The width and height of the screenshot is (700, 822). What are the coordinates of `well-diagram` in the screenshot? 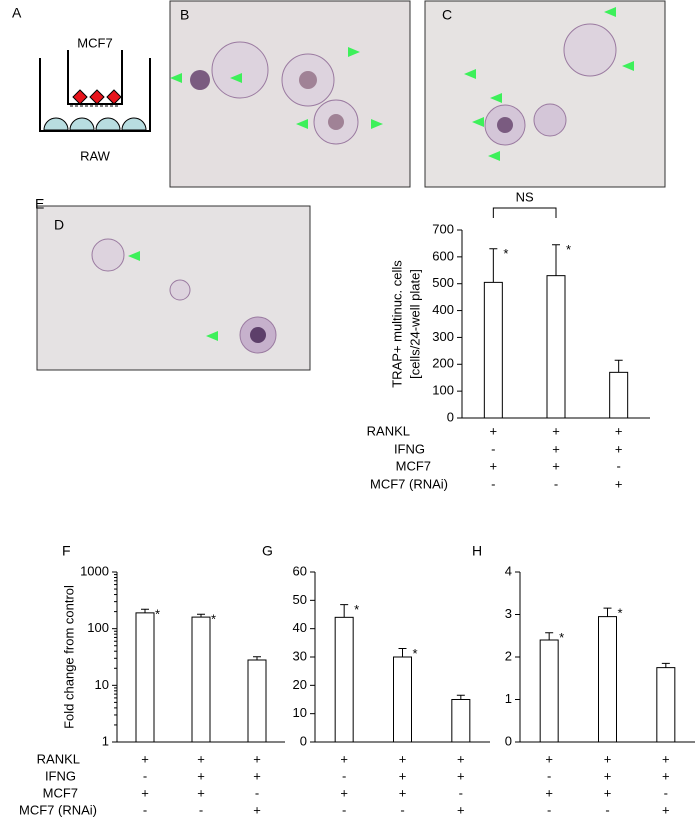 It's located at (95, 91).